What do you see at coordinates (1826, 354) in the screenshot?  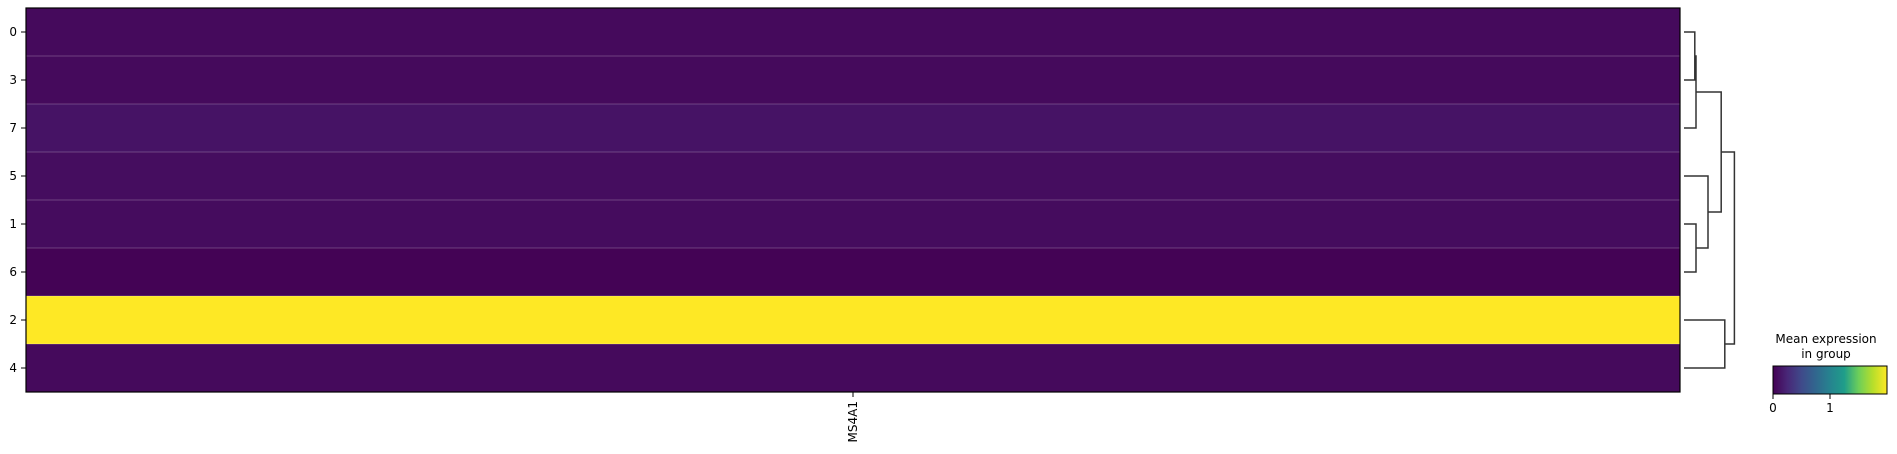 I see `colorbar-title-line-2: in group` at bounding box center [1826, 354].